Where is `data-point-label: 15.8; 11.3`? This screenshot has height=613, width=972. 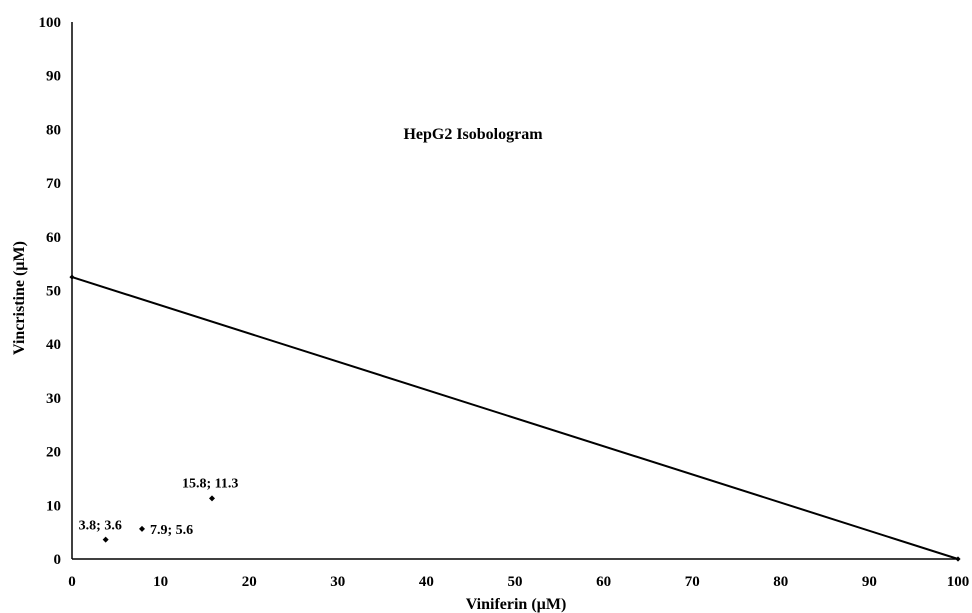 data-point-label: 15.8; 11.3 is located at coordinates (210, 483).